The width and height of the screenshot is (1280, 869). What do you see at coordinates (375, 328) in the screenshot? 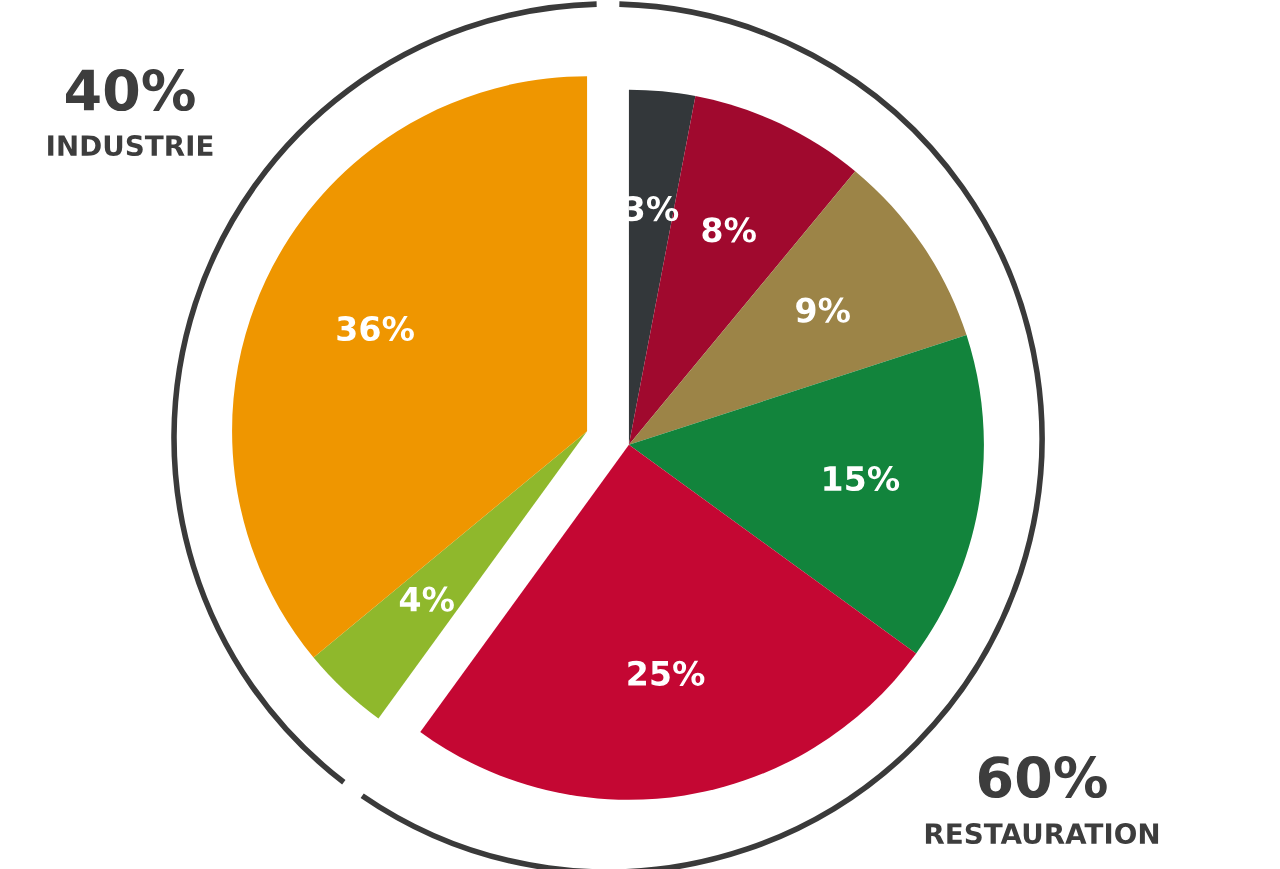
I see `data-label: 36%` at bounding box center [375, 328].